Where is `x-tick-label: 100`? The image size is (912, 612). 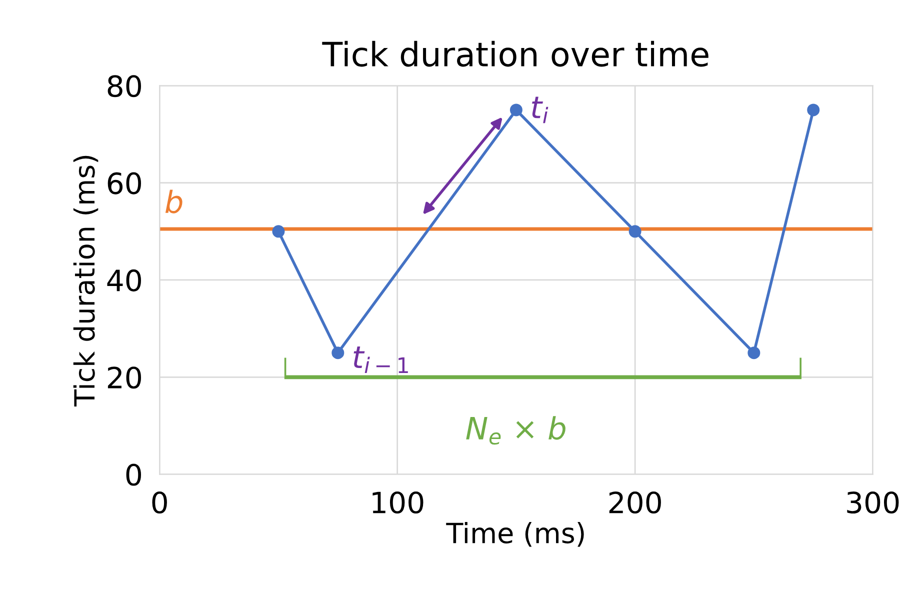
x-tick-label: 100 is located at coordinates (398, 502).